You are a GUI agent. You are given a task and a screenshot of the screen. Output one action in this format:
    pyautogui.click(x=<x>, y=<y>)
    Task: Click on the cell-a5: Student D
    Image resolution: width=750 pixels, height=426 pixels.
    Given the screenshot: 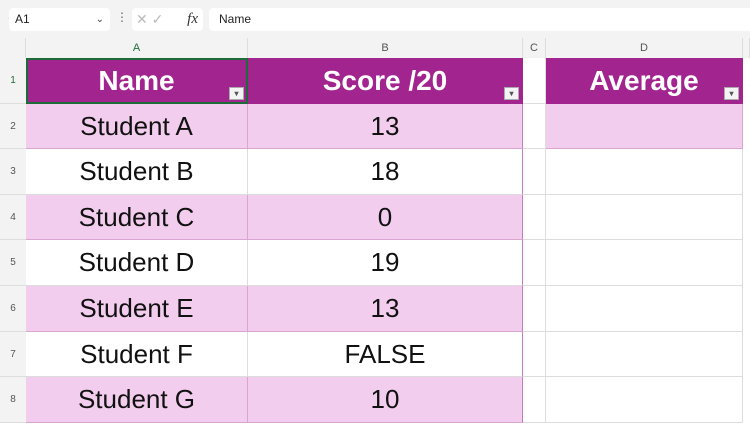 What is the action you would take?
    pyautogui.click(x=137, y=263)
    